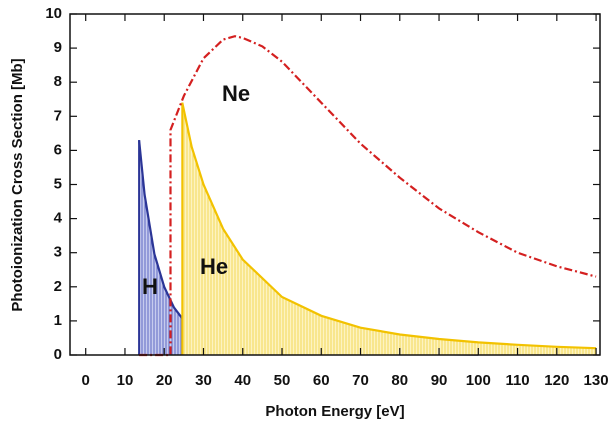  What do you see at coordinates (58, 47) in the screenshot?
I see `y-tick-label: 9` at bounding box center [58, 47].